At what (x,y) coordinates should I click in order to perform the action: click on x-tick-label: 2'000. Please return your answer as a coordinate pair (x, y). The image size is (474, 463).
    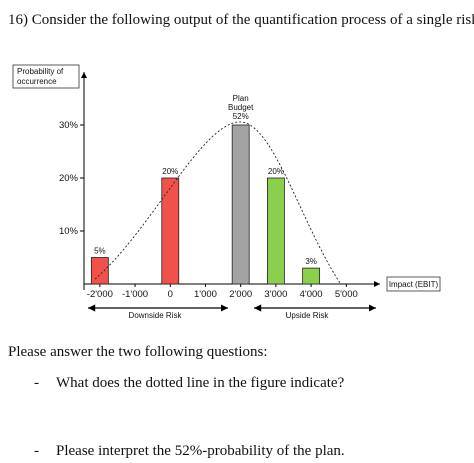
    Looking at the image, I should click on (240, 294).